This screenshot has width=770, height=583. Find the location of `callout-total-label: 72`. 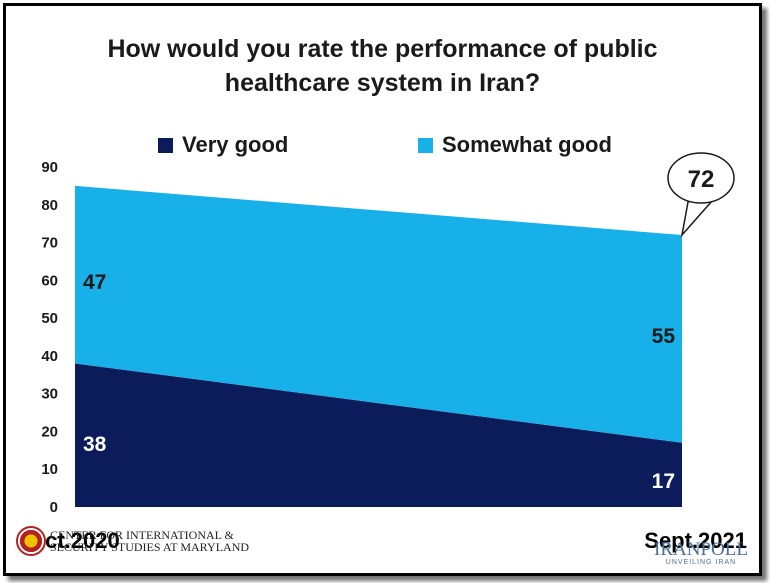

callout-total-label: 72 is located at coordinates (701, 179).